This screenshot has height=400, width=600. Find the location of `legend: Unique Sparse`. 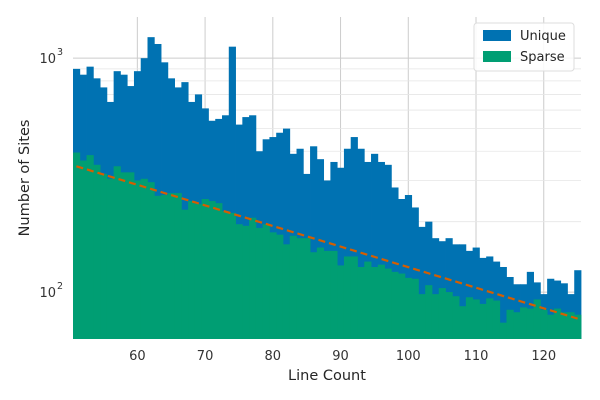

legend: Unique Sparse is located at coordinates (524, 47).